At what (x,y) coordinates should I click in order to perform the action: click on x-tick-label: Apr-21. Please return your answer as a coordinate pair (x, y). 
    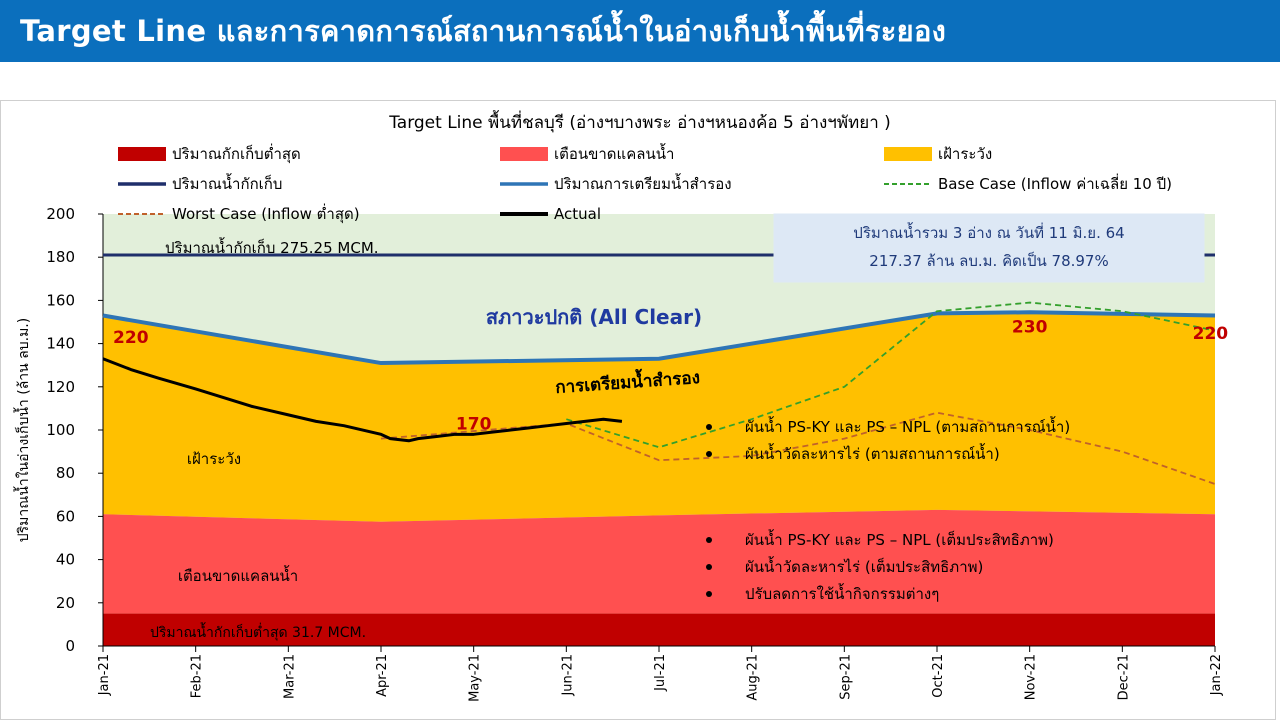
    Looking at the image, I should click on (382, 675).